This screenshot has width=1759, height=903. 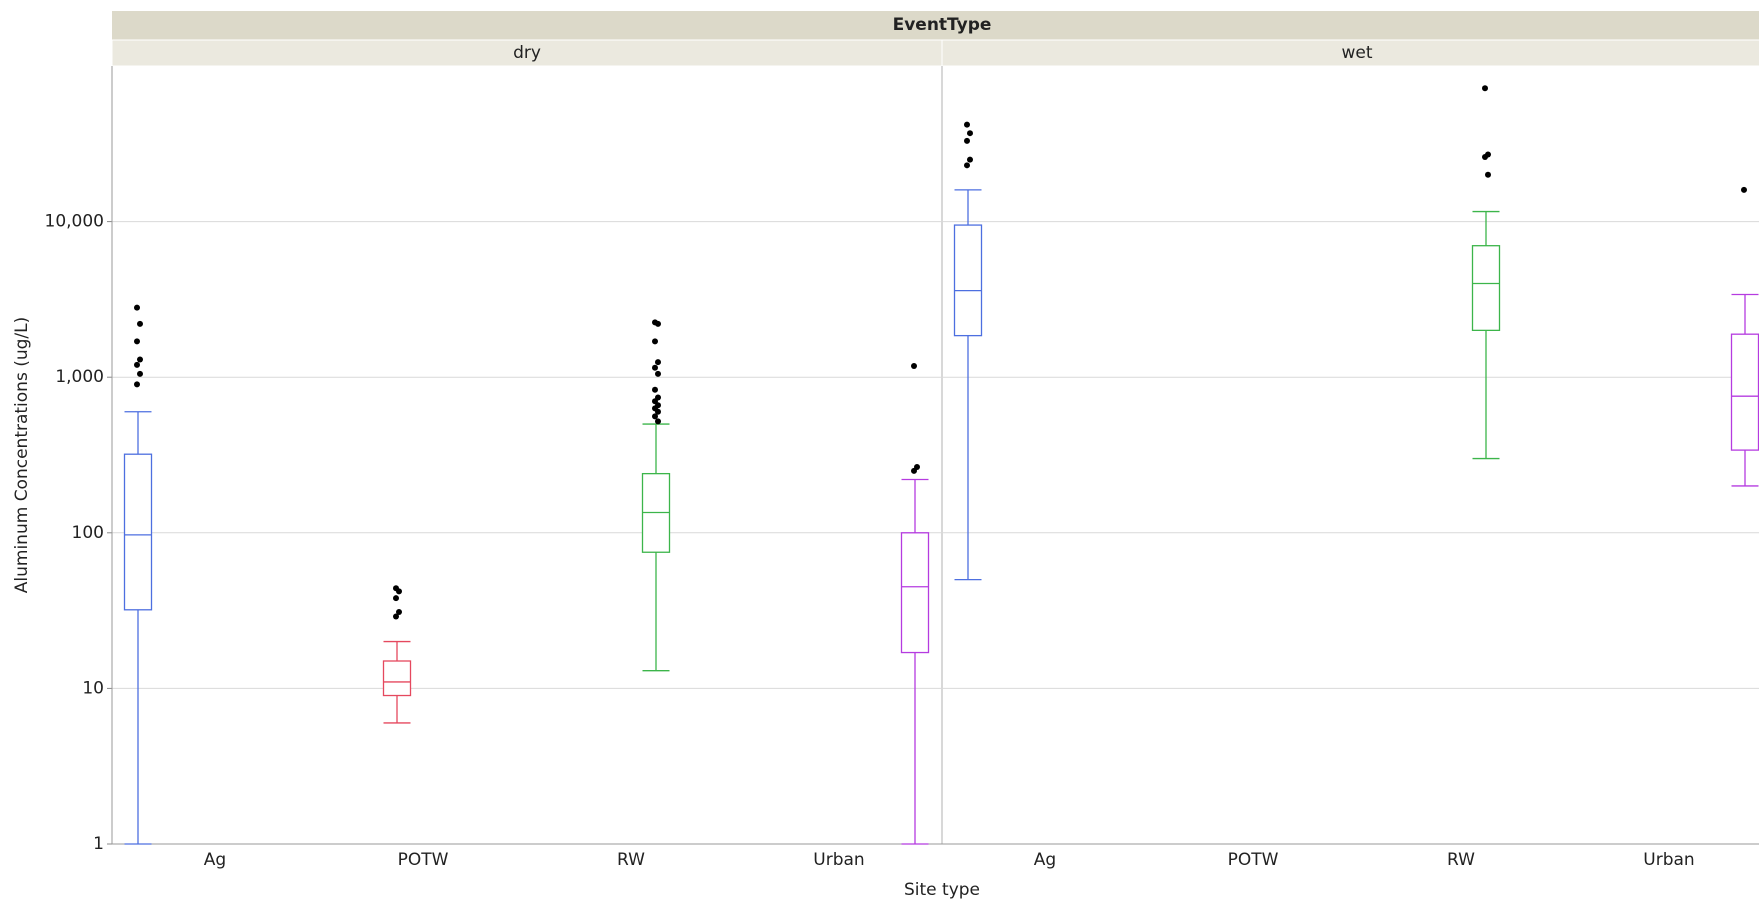 I want to click on facet-header-band, so click(x=935, y=25).